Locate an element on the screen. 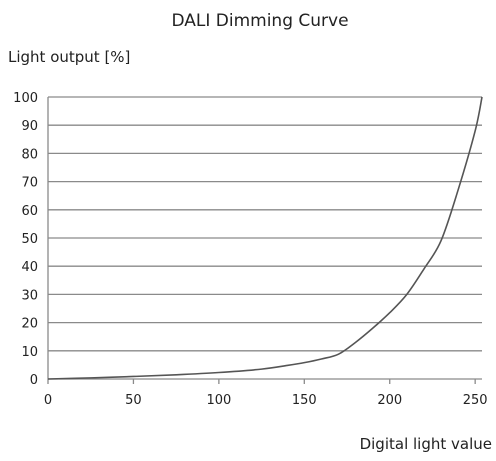 The image size is (496, 461). x-tick-label-100: 100 is located at coordinates (218, 400).